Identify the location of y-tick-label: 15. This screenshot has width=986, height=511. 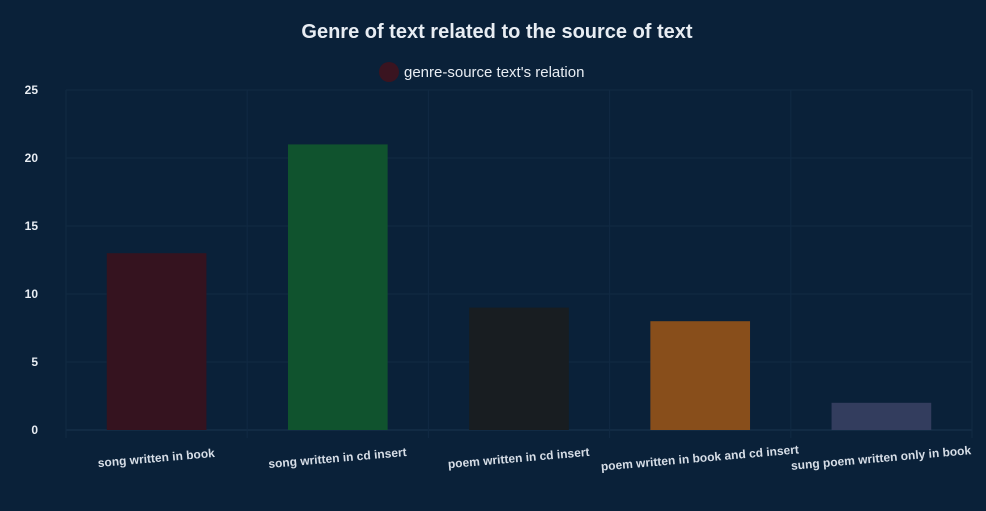
(32, 226).